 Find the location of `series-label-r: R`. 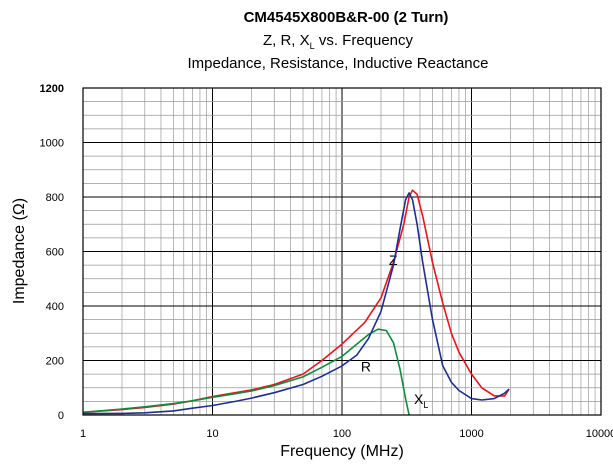

series-label-r: R is located at coordinates (366, 366).